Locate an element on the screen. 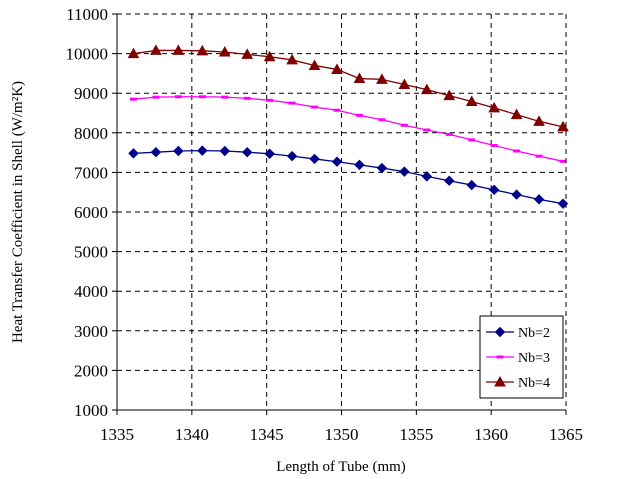 Image resolution: width=627 pixels, height=479 pixels. y-tick-label: 3000 is located at coordinates (91, 331).